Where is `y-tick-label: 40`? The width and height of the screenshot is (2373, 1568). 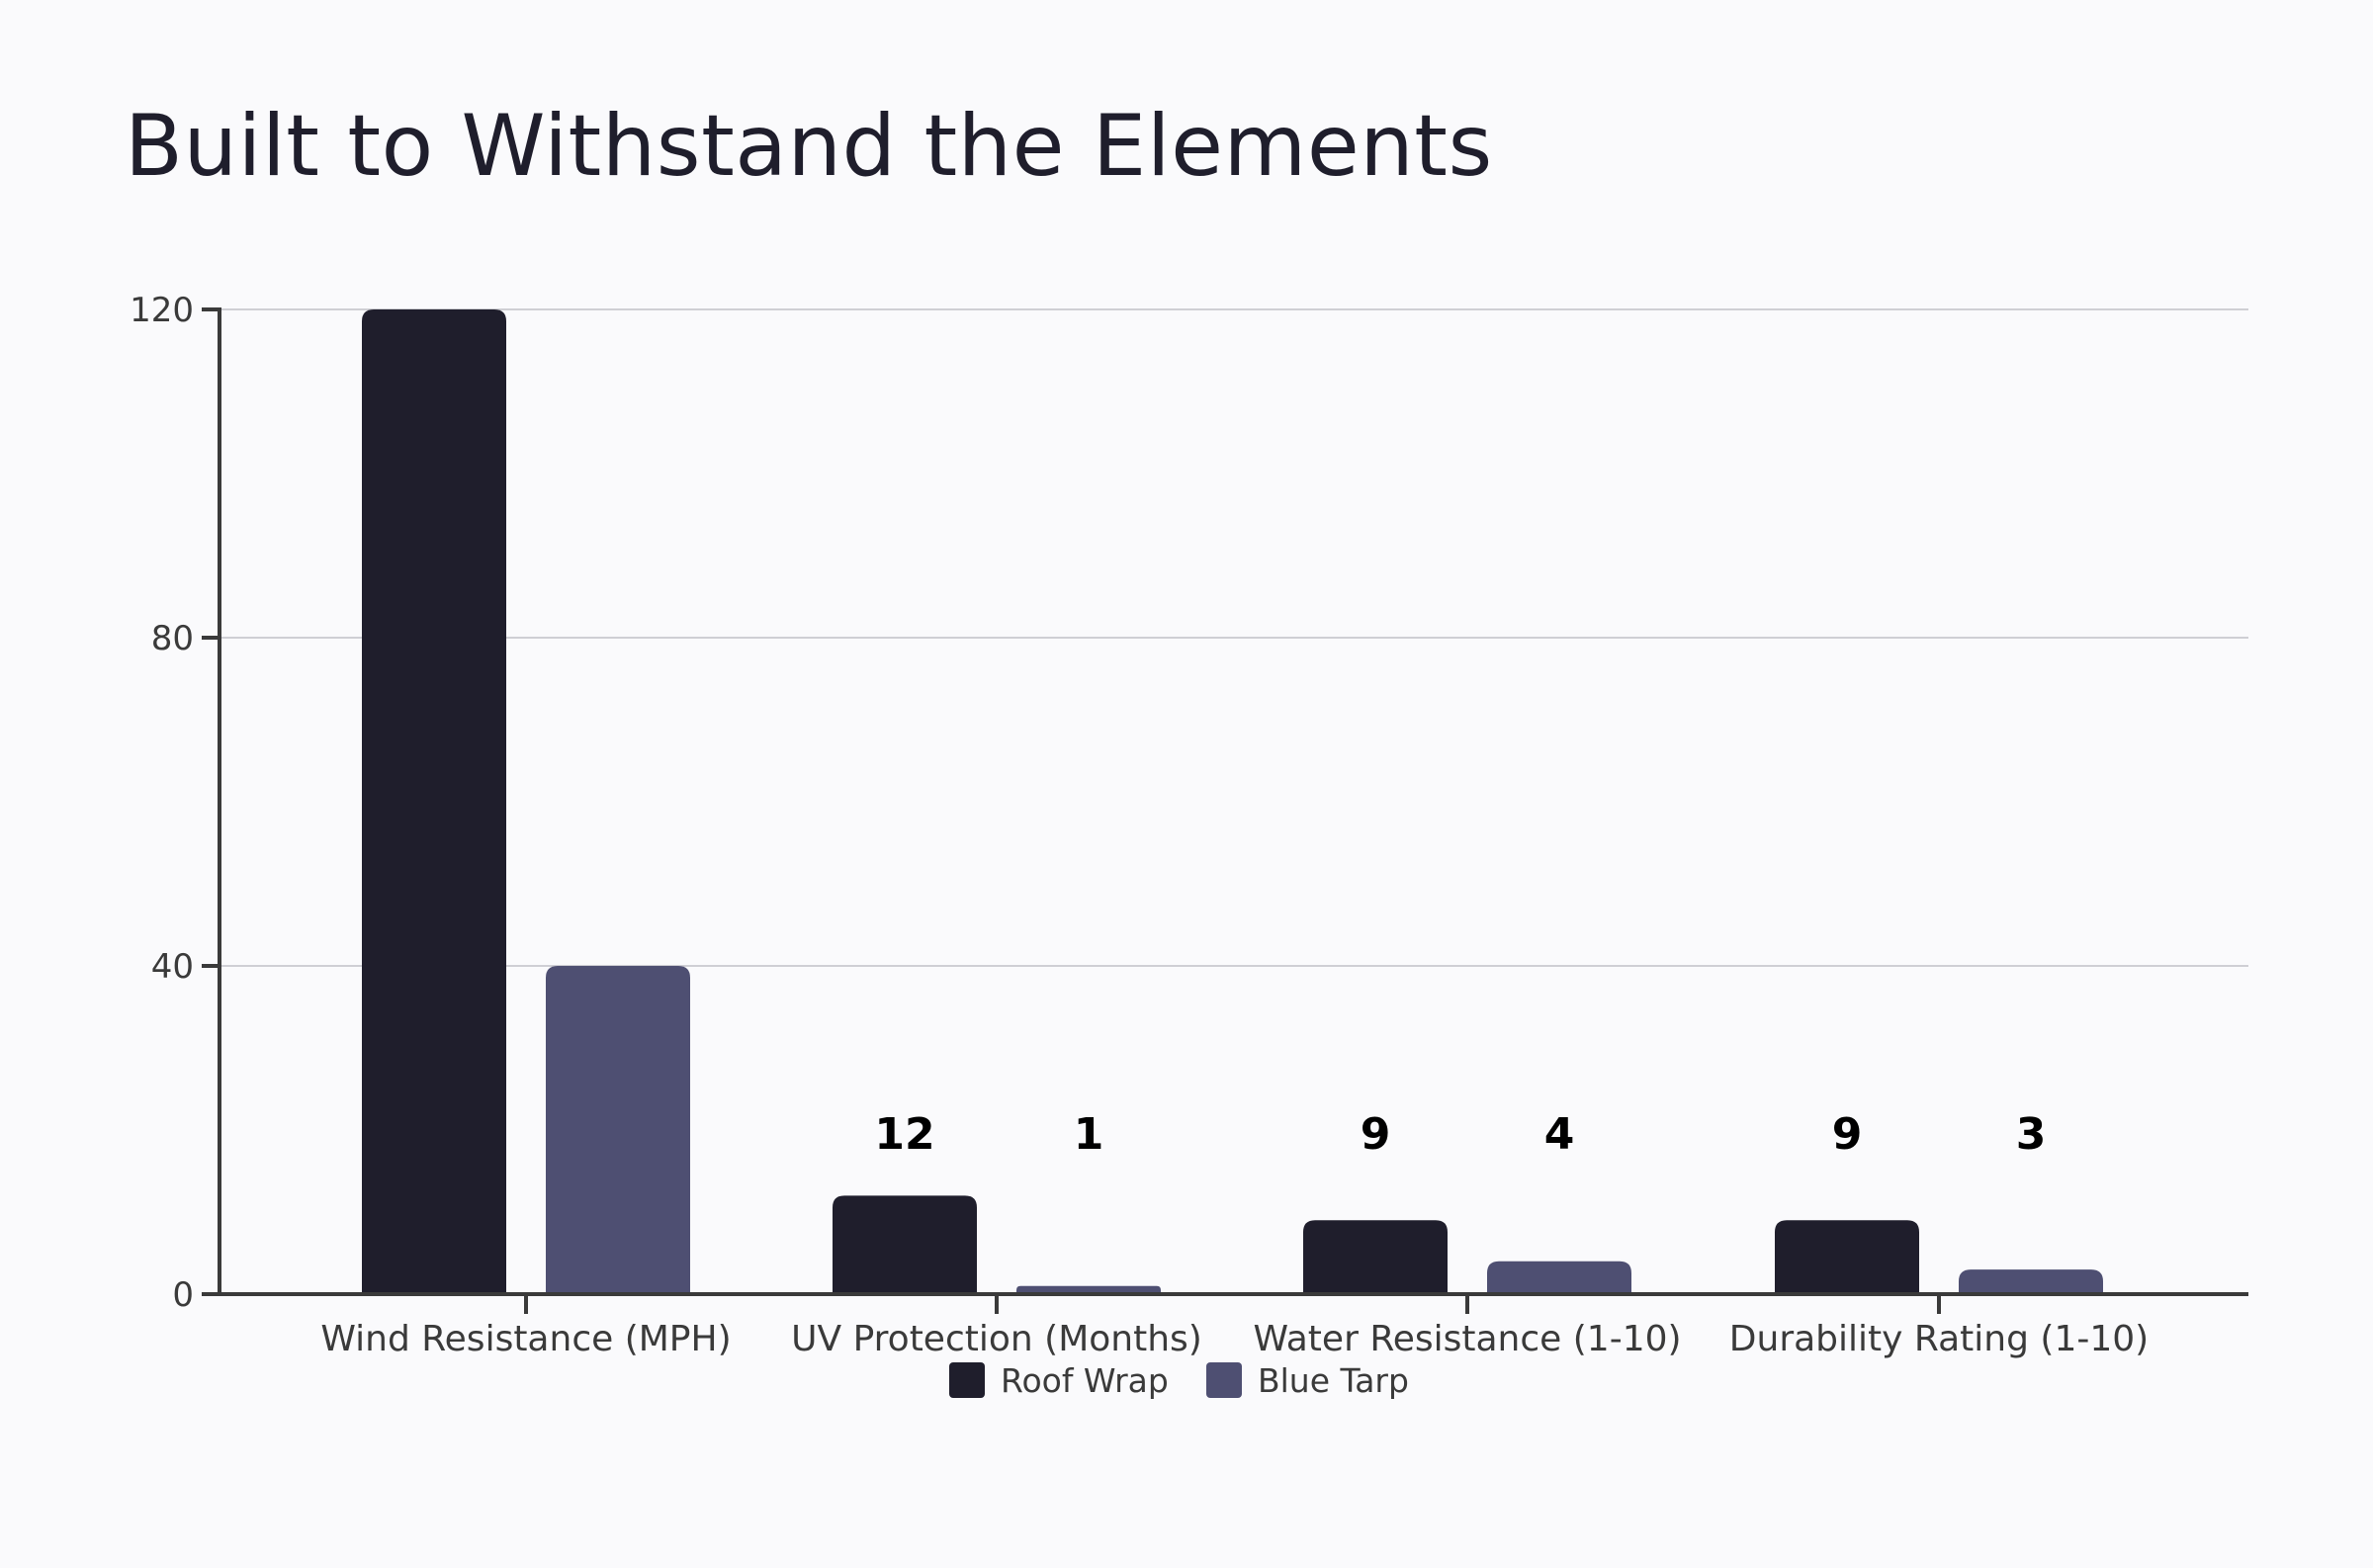 y-tick-label: 40 is located at coordinates (172, 967).